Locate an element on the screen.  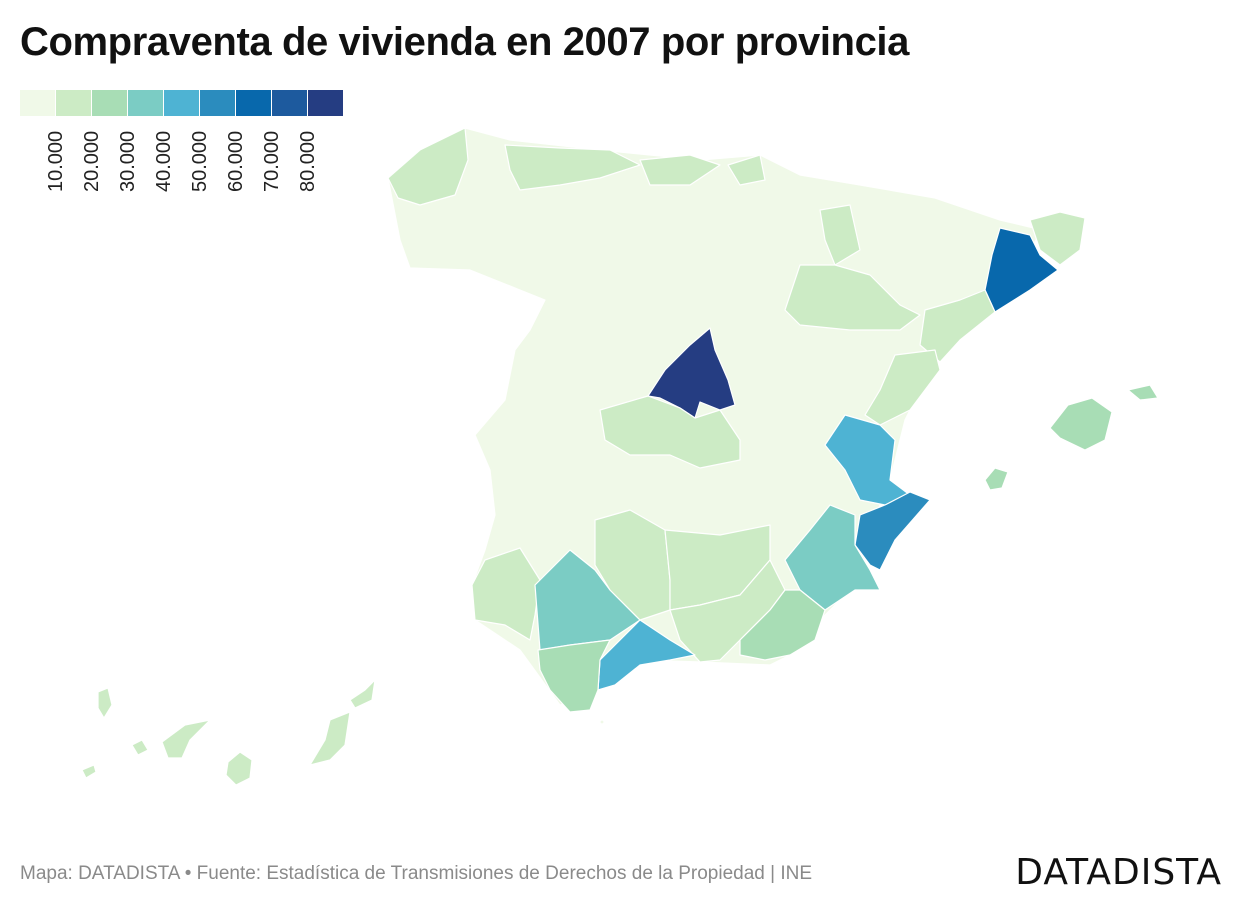
region-murcia is located at coordinates (832, 557).